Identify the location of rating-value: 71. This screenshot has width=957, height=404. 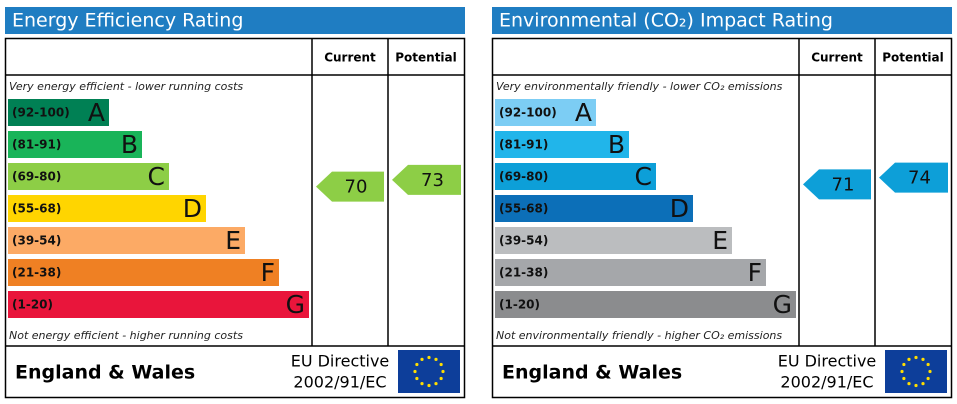
(843, 184).